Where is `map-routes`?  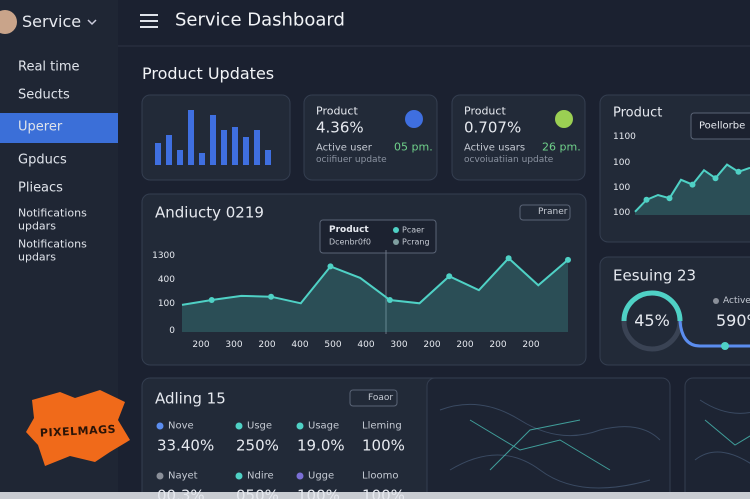 map-routes is located at coordinates (609, 445).